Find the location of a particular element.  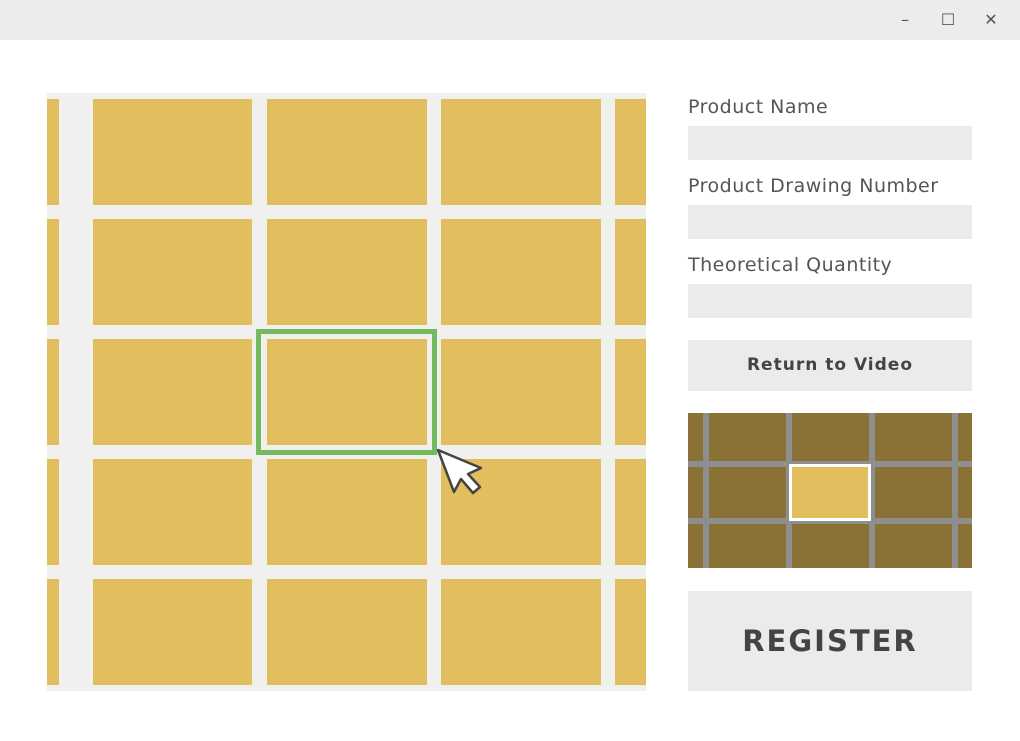

minimap-selected-tile is located at coordinates (830, 492).